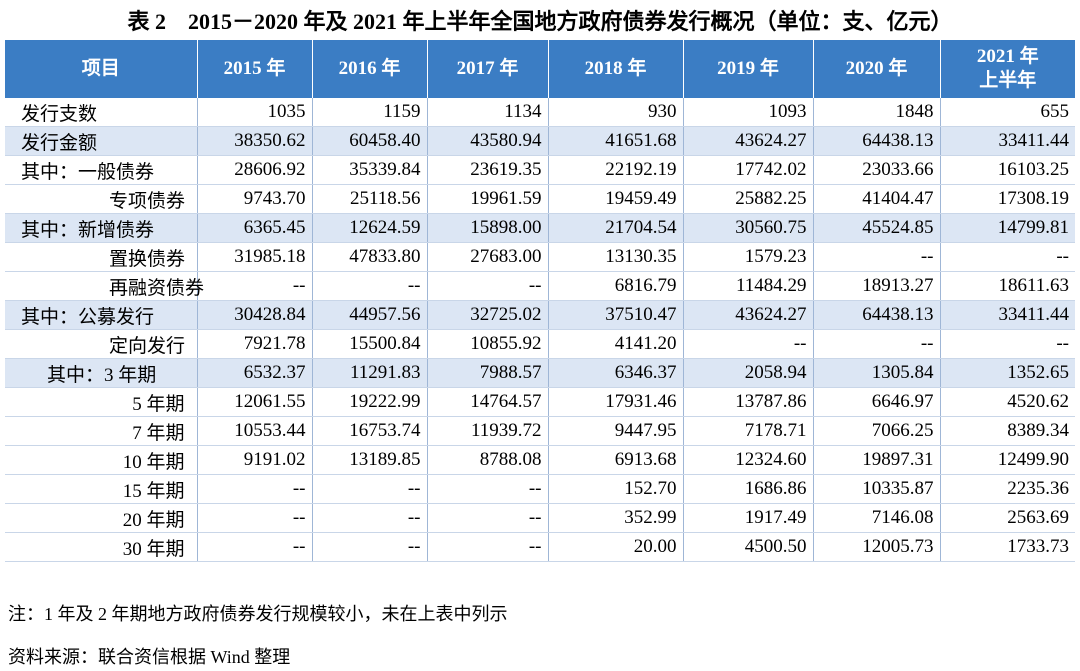 The height and width of the screenshot is (671, 1080). I want to click on cell: 44957.56, so click(369, 315).